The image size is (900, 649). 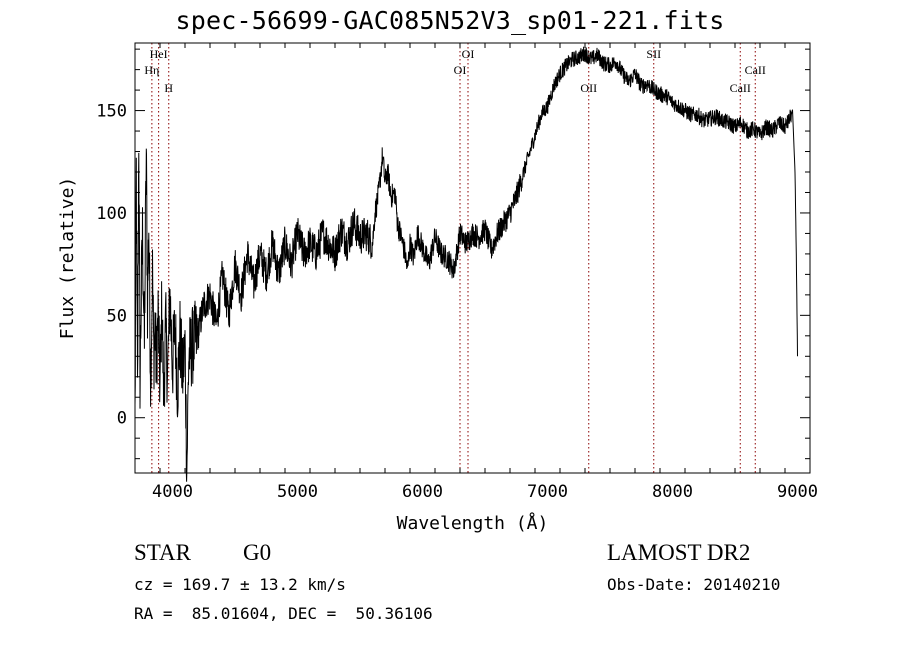 What do you see at coordinates (257, 552) in the screenshot?
I see `object-subclass-label: G0` at bounding box center [257, 552].